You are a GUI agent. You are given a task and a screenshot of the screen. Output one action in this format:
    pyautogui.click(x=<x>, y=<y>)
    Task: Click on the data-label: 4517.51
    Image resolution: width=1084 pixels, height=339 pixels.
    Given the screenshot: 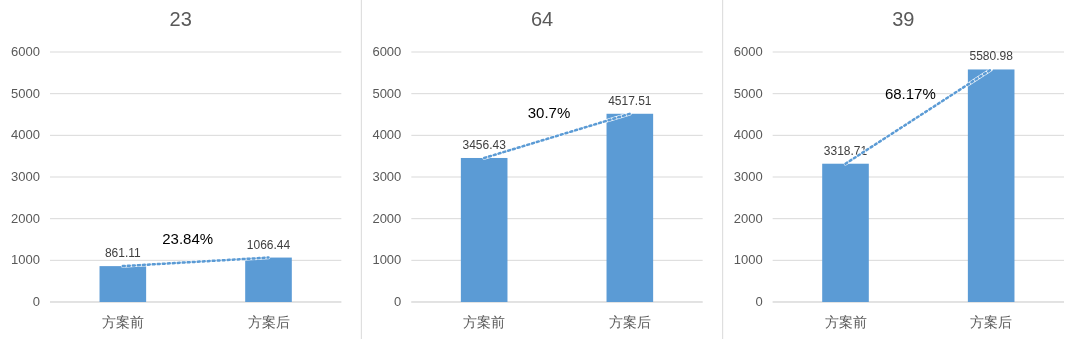 What is the action you would take?
    pyautogui.click(x=630, y=100)
    